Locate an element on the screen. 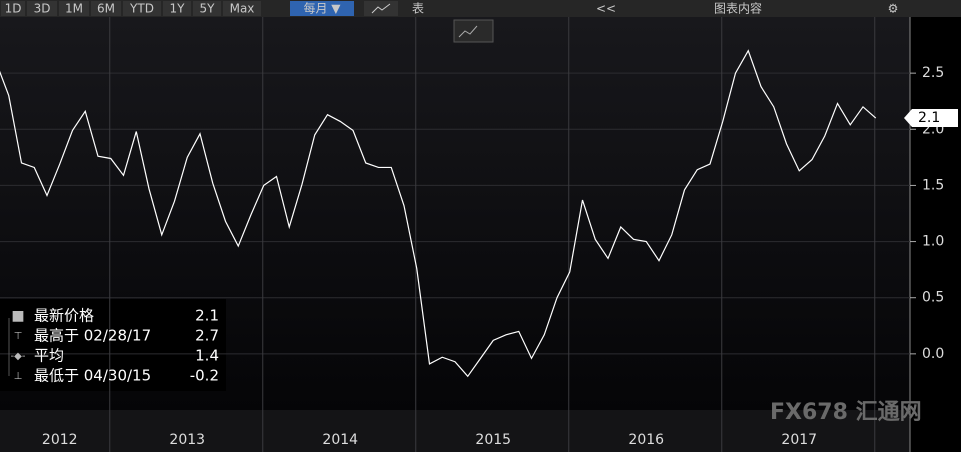 This screenshot has height=452, width=961. range-label: 6M is located at coordinates (106, 9).